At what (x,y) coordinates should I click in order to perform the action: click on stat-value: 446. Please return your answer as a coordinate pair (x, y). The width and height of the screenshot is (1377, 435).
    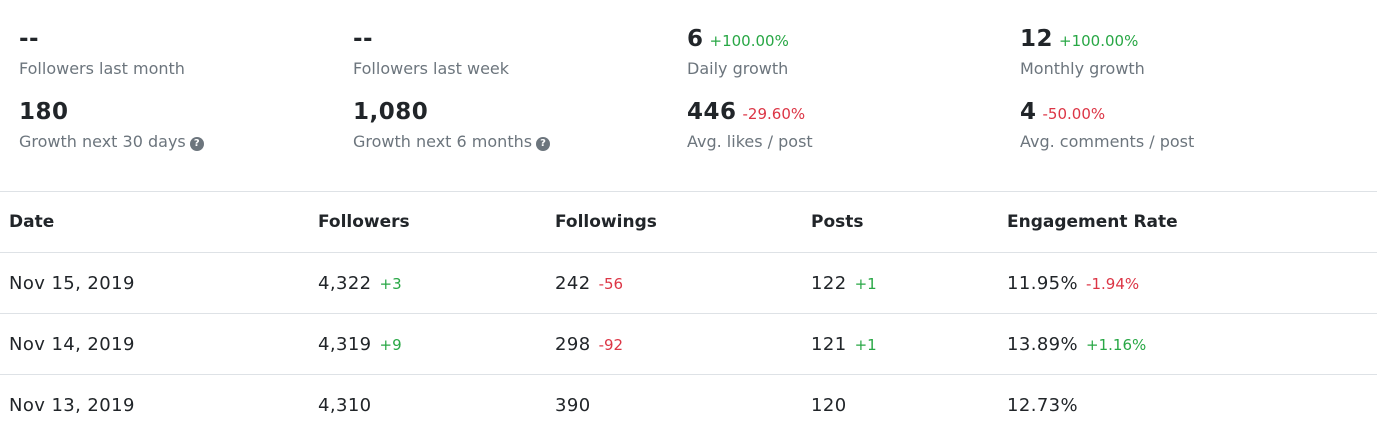
    Looking at the image, I should click on (712, 112).